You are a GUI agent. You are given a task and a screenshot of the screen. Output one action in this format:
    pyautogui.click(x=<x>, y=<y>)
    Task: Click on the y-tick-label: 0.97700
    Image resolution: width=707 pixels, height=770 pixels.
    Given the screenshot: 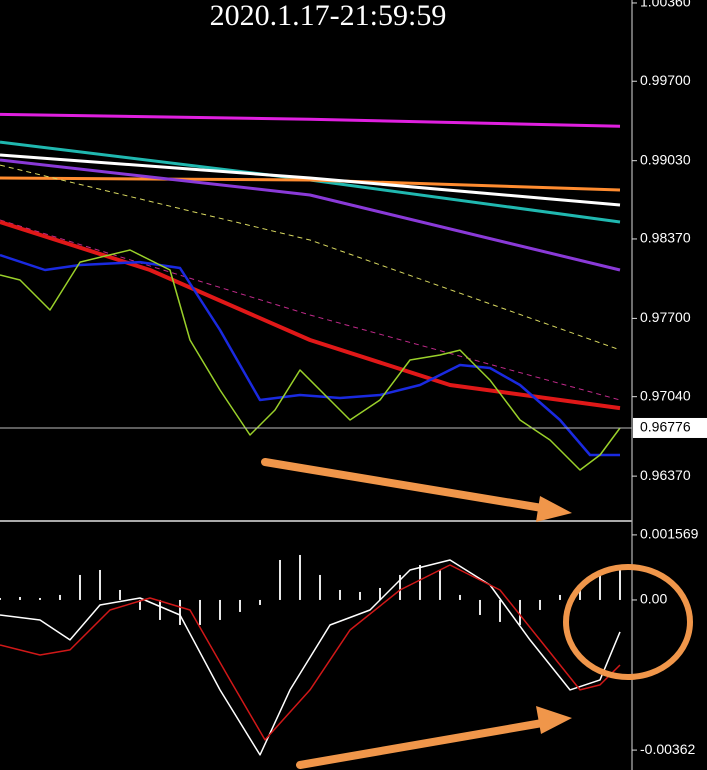 What is the action you would take?
    pyautogui.click(x=665, y=317)
    